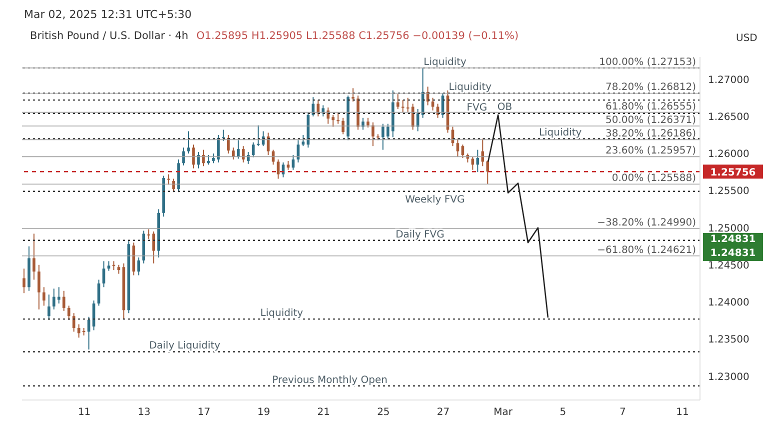 This screenshot has height=426, width=768. I want to click on y-tick-label: 1.23500, so click(729, 340).